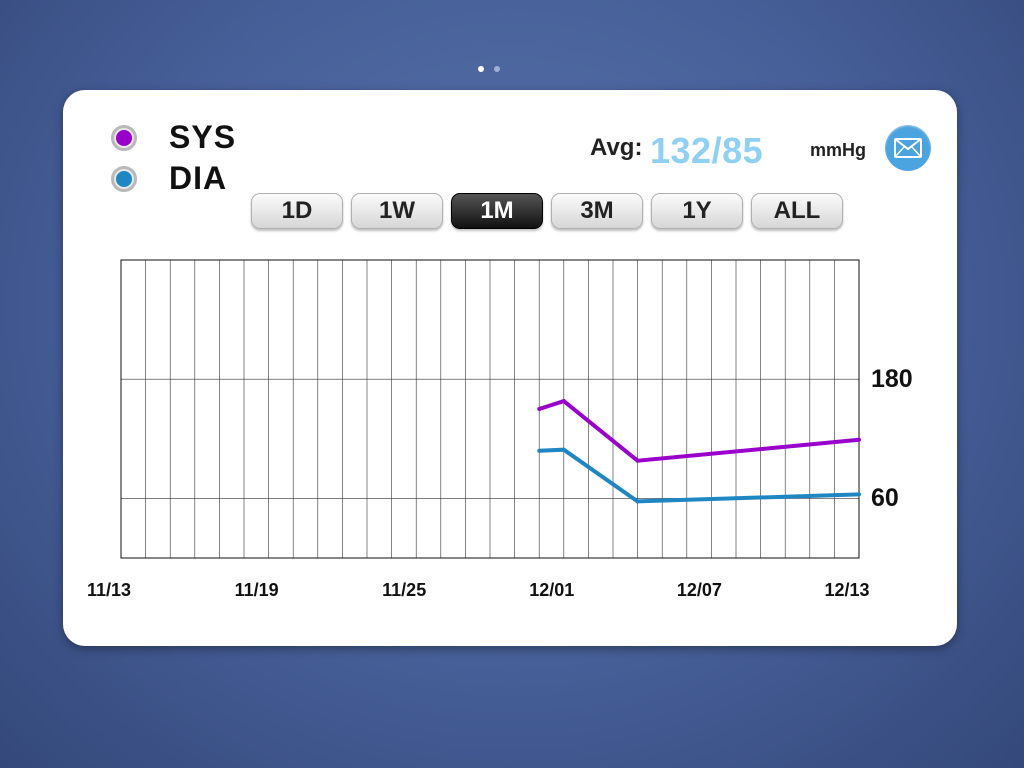 The image size is (1024, 768). Describe the element at coordinates (203, 137) in the screenshot. I see `legend-label-sys: SYS` at that location.